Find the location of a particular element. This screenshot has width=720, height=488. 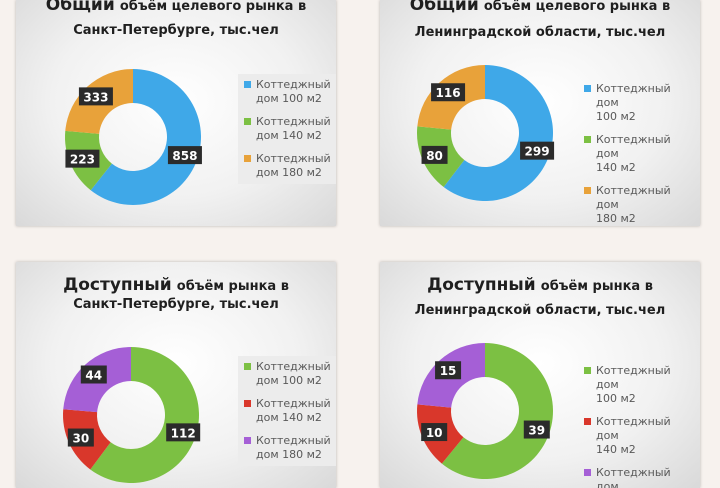

data-label: 15 is located at coordinates (448, 370).